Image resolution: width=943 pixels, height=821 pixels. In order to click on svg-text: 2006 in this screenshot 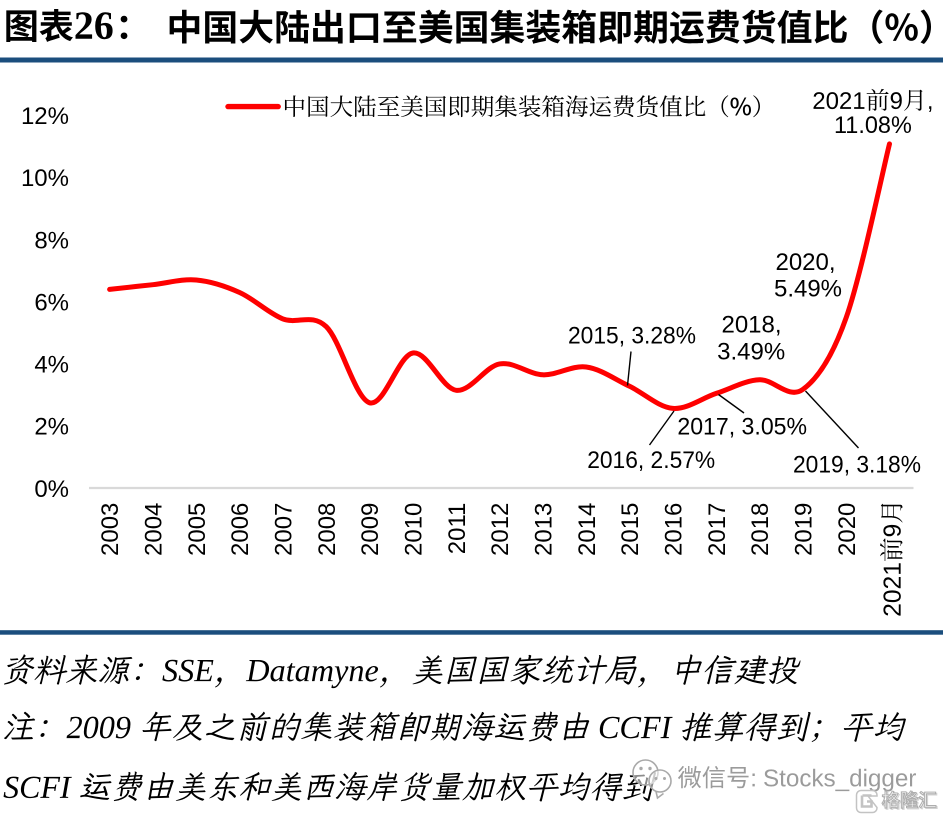, I will do `click(240, 529)`.